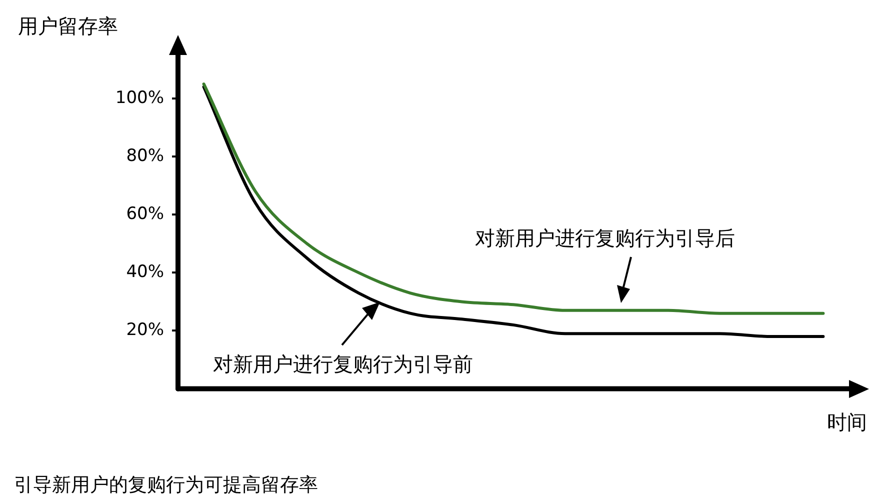  I want to click on y-axis-title: 用户留存率, so click(68, 26).